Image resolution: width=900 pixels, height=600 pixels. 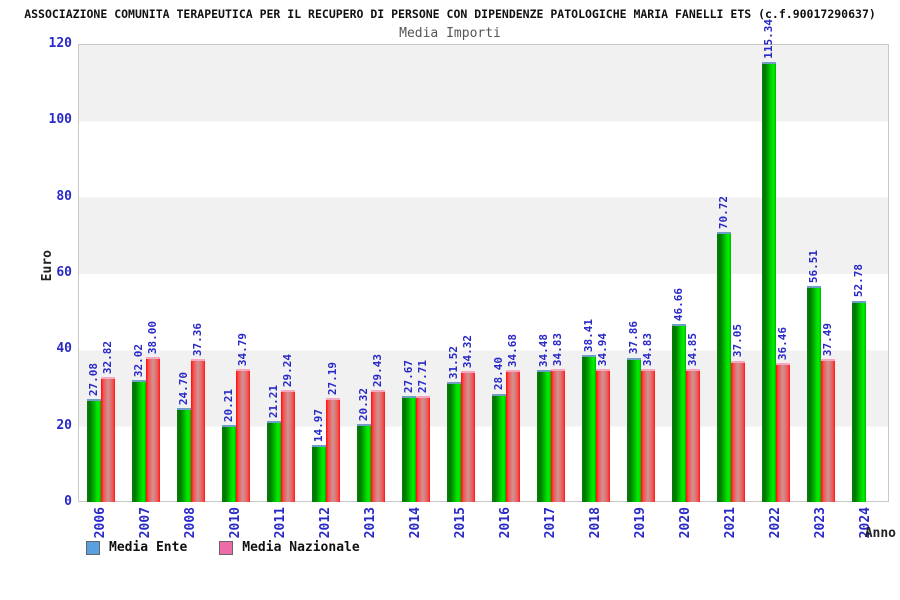 What do you see at coordinates (596, 523) in the screenshot?
I see `x-tick-2018: 2018` at bounding box center [596, 523].